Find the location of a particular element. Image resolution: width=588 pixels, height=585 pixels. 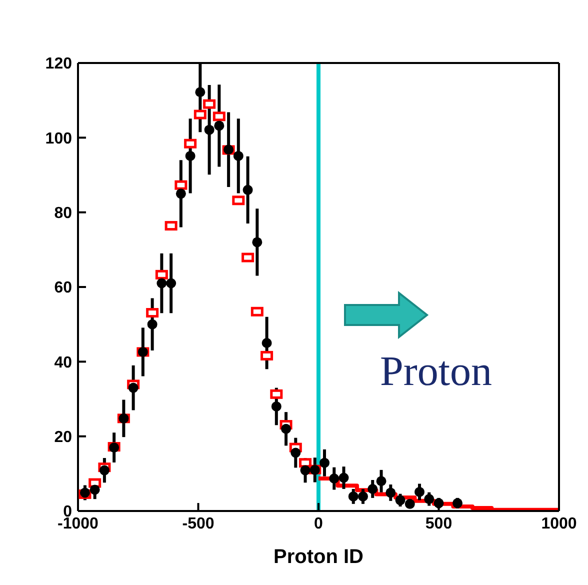

y-tick-label: 40 is located at coordinates (63, 363).